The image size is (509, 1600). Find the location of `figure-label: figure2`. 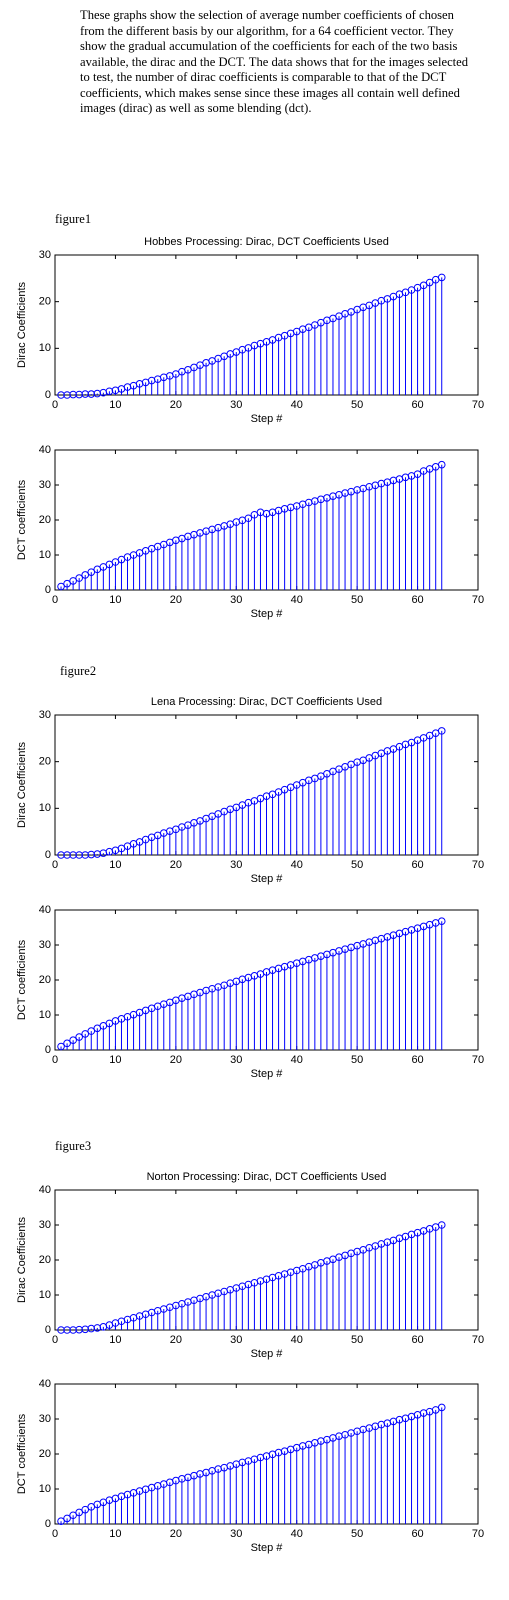

figure-label: figure2 is located at coordinates (78, 671).